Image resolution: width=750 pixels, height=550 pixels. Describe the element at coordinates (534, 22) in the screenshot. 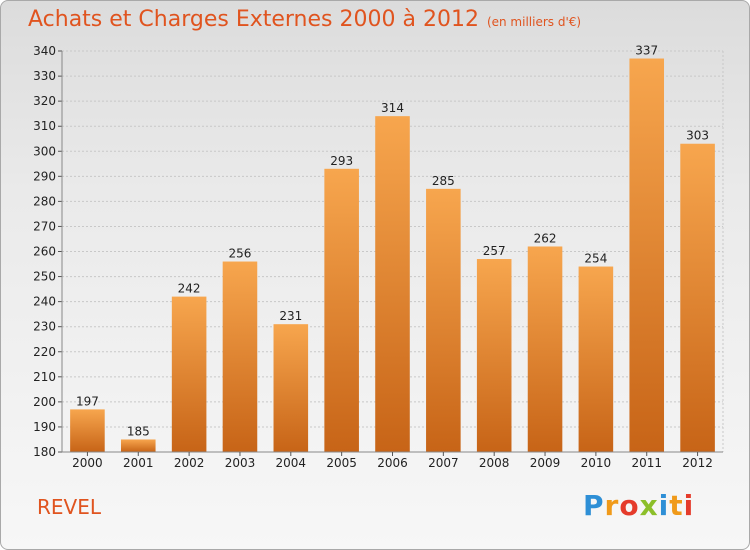

I see `chart-unit: (en milliers d'€)` at that location.